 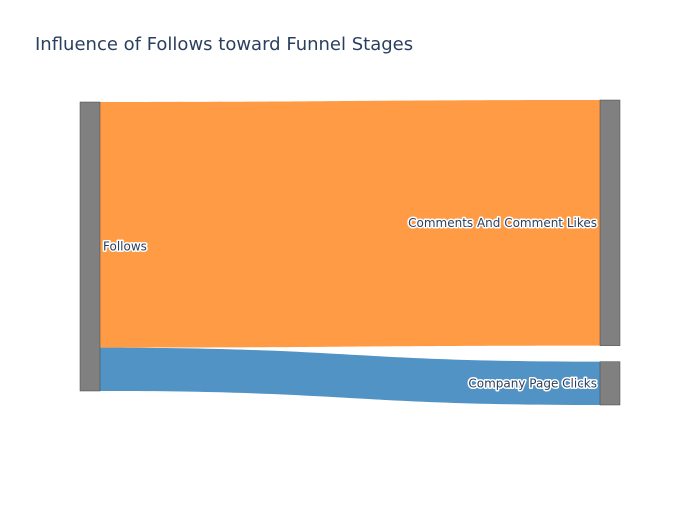 What do you see at coordinates (610, 222) in the screenshot?
I see `sankey-node-comments-and-comment-likes` at bounding box center [610, 222].